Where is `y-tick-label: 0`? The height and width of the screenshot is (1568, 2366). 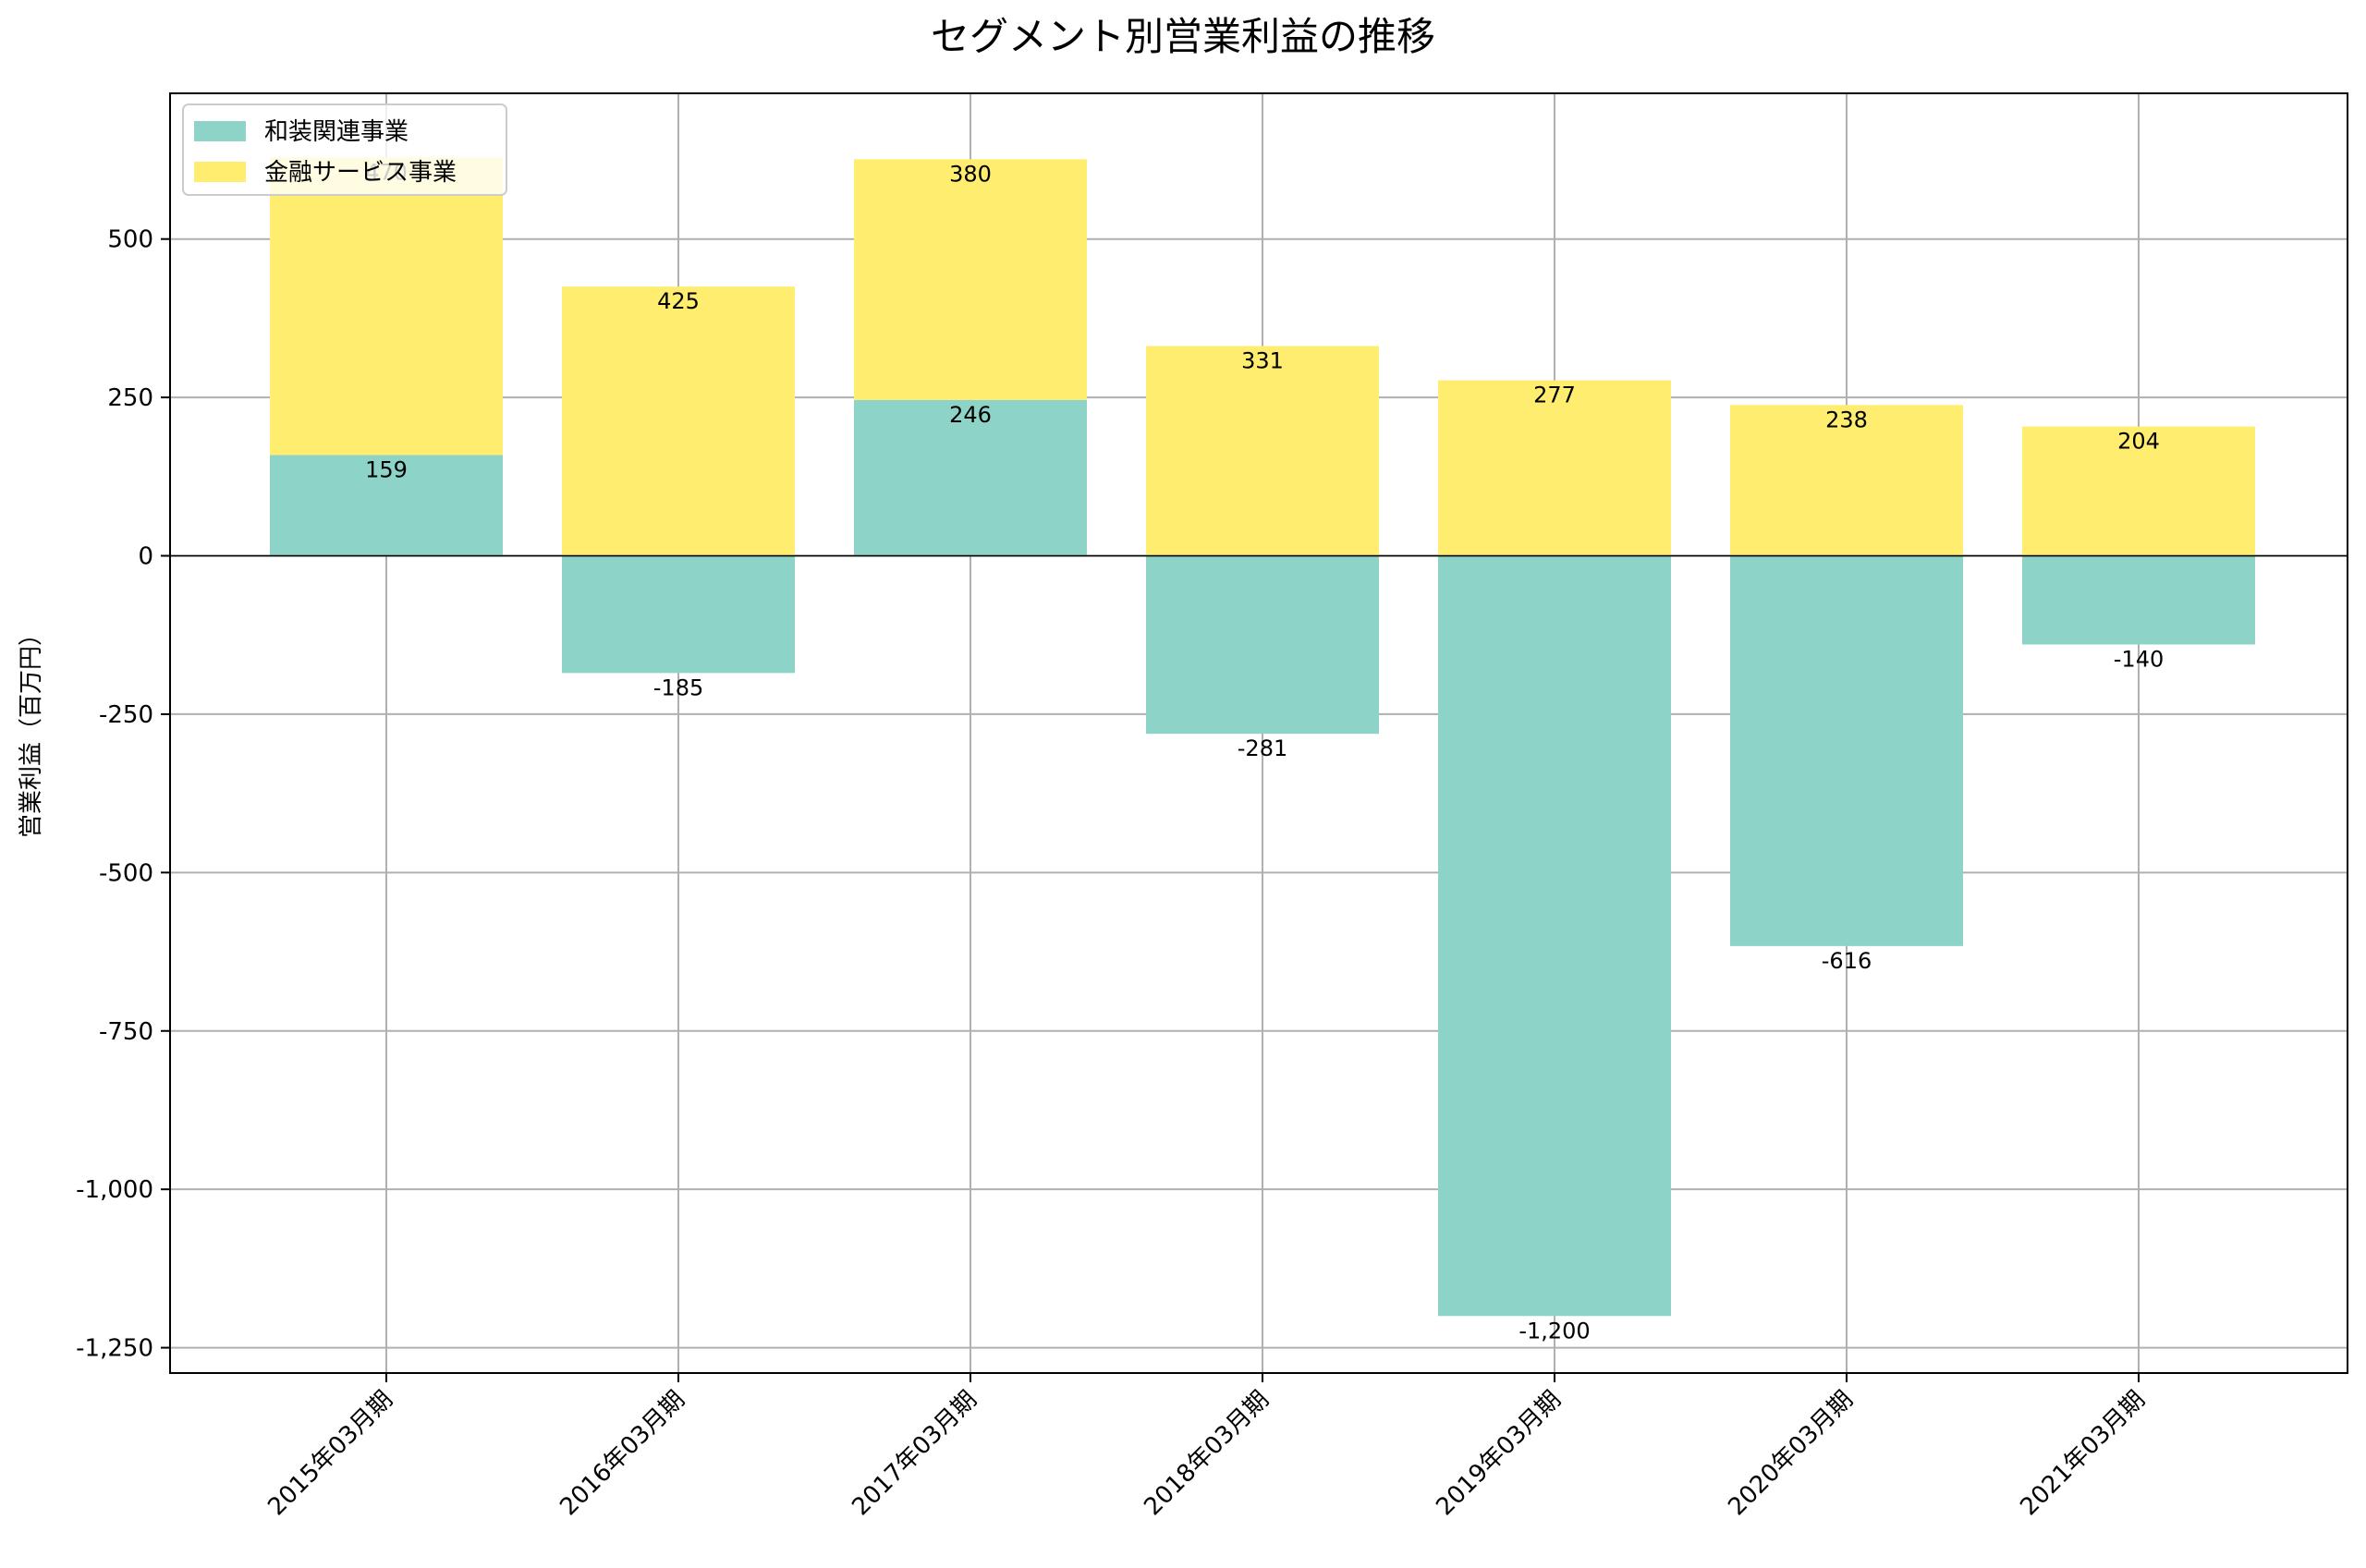
y-tick-label: 0 is located at coordinates (146, 557).